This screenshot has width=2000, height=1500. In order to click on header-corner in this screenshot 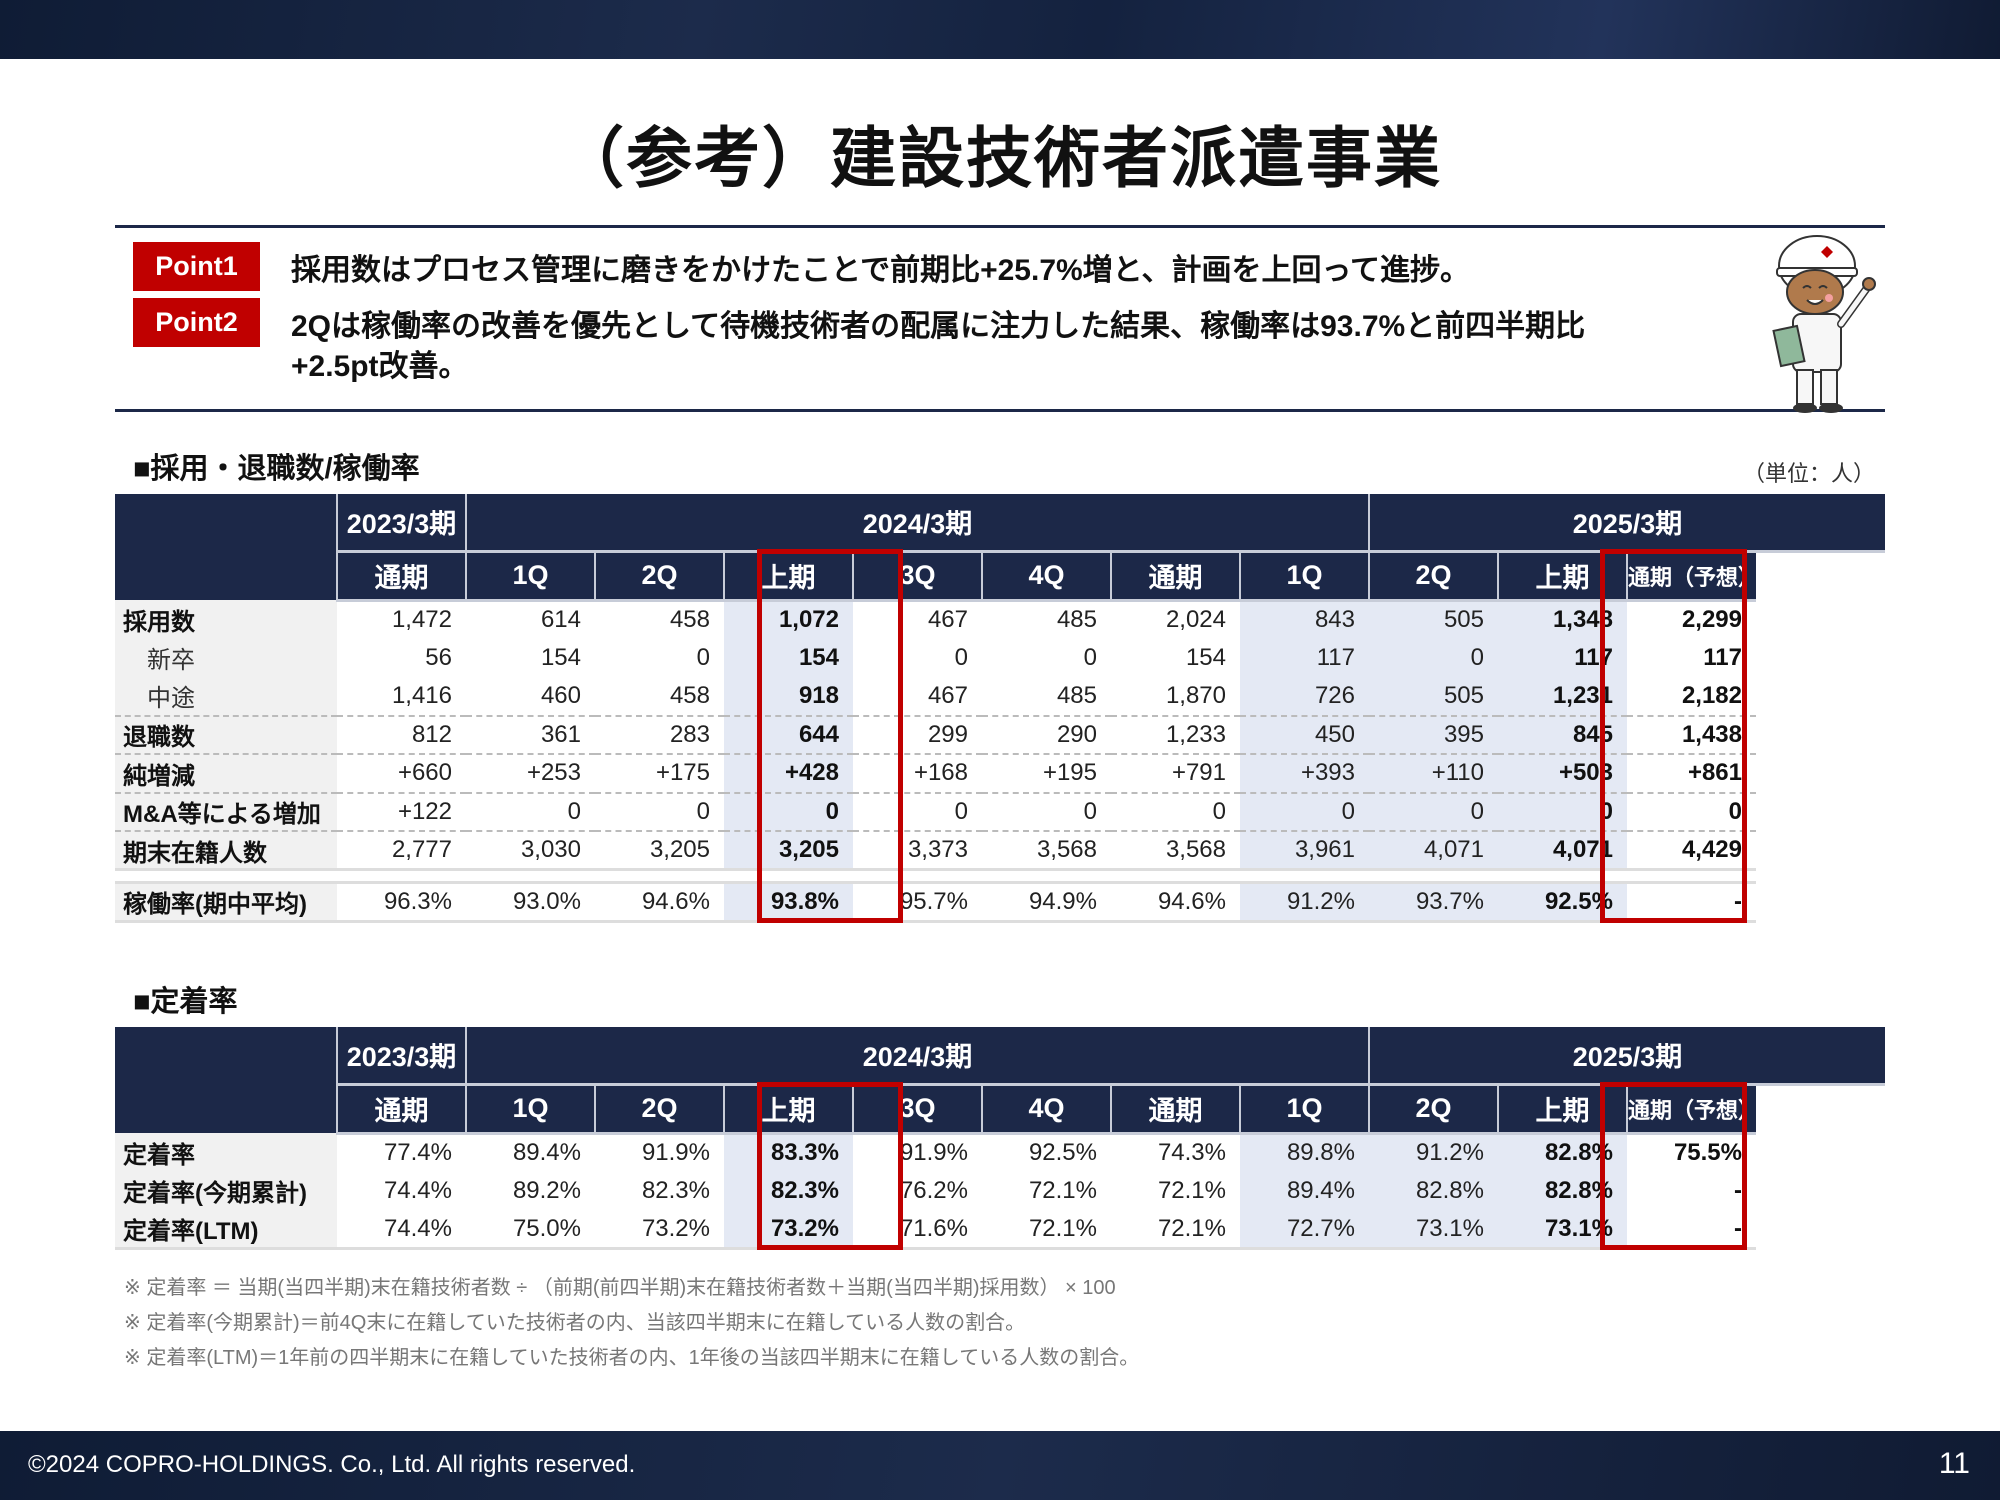, I will do `click(226, 547)`.